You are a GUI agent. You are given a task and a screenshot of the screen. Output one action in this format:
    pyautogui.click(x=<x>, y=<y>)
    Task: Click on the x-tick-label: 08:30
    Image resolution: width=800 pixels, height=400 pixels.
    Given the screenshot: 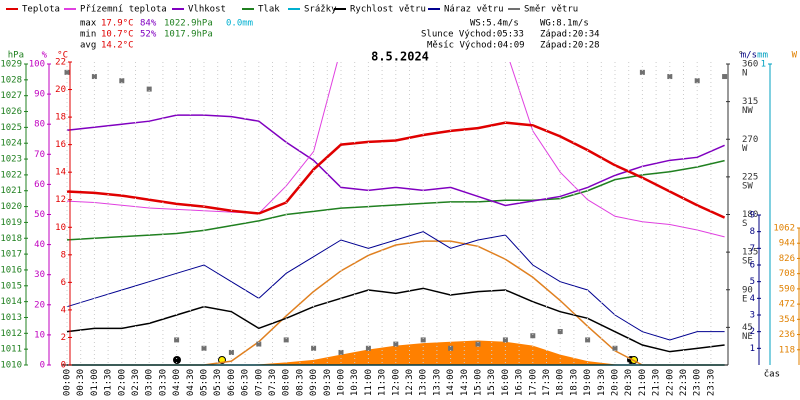 What is the action you would take?
    pyautogui.click(x=300, y=382)
    